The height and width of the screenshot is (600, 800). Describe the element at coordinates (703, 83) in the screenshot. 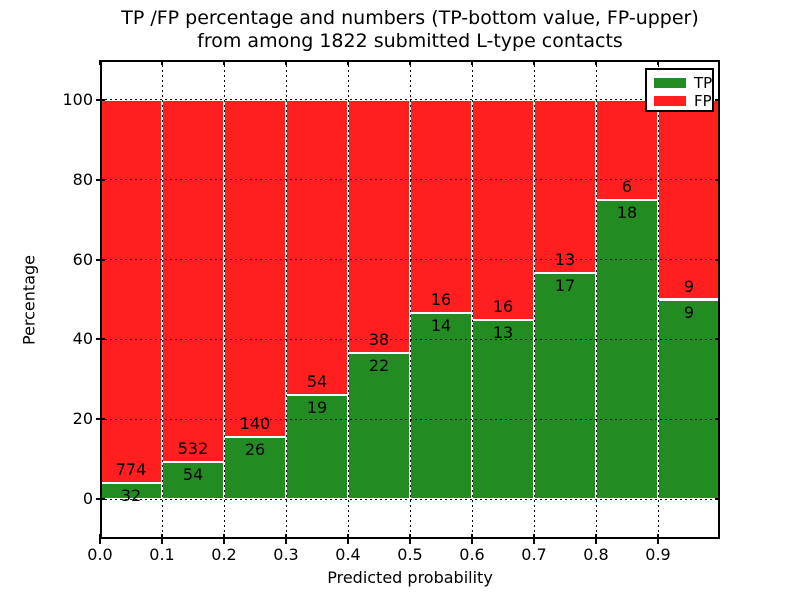

I see `legend-label-tp: TP` at that location.